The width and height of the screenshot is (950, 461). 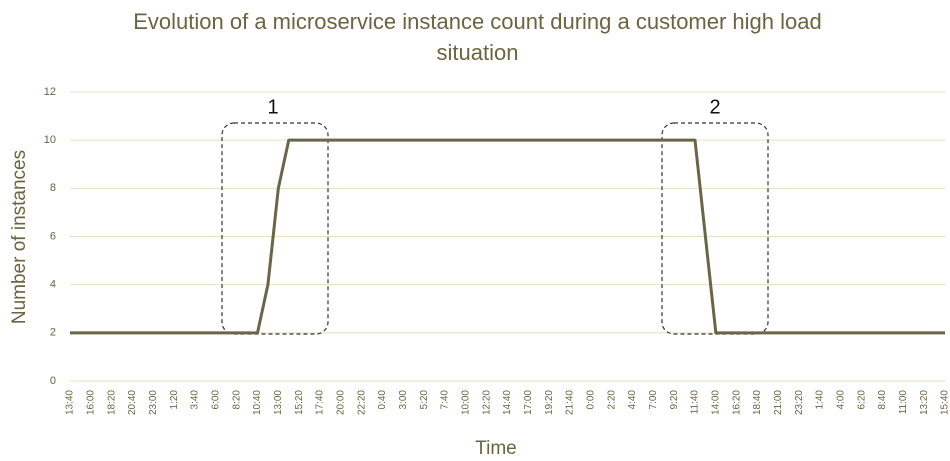 I want to click on x-axis-title: Time, so click(x=496, y=448).